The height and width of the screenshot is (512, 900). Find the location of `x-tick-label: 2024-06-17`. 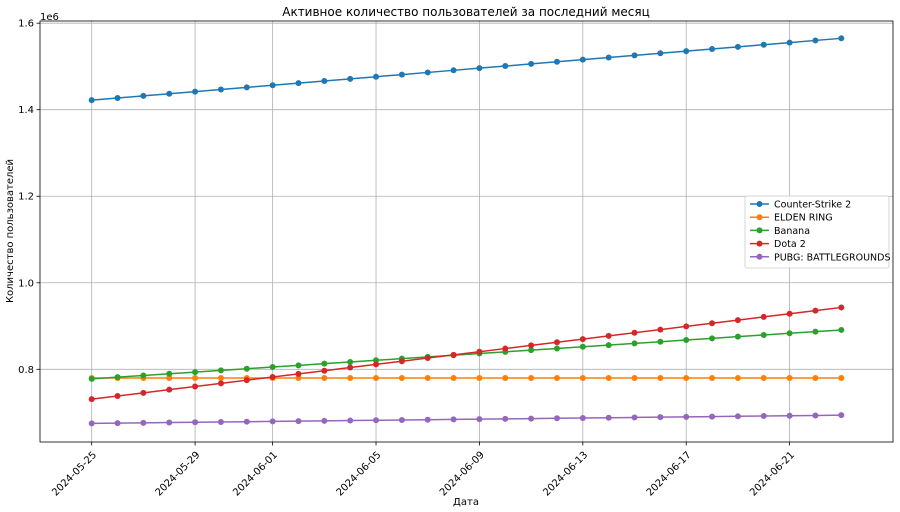

x-tick-label: 2024-06-17 is located at coordinates (669, 474).